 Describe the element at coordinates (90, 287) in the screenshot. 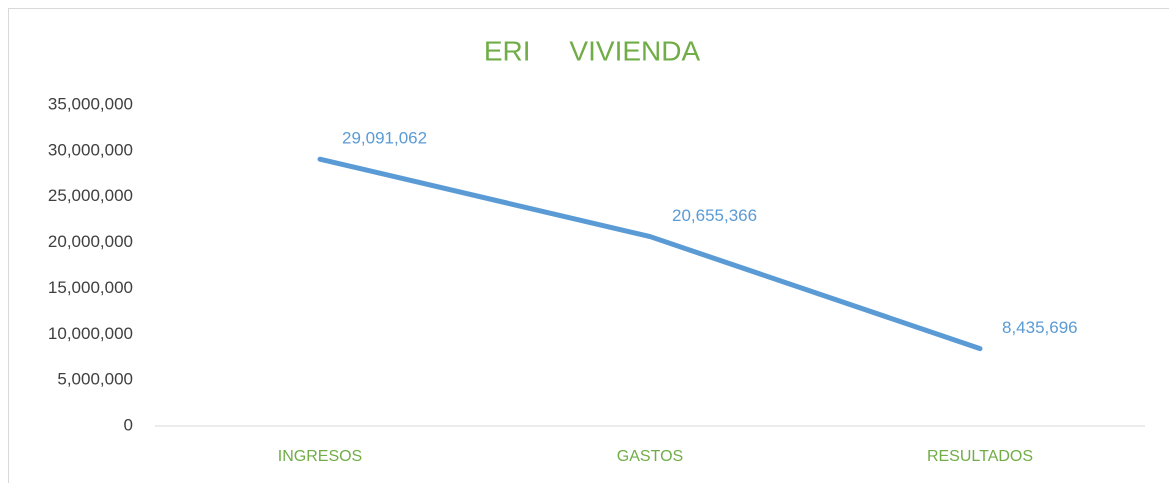

I see `y-tick-label: 15,000,000` at that location.